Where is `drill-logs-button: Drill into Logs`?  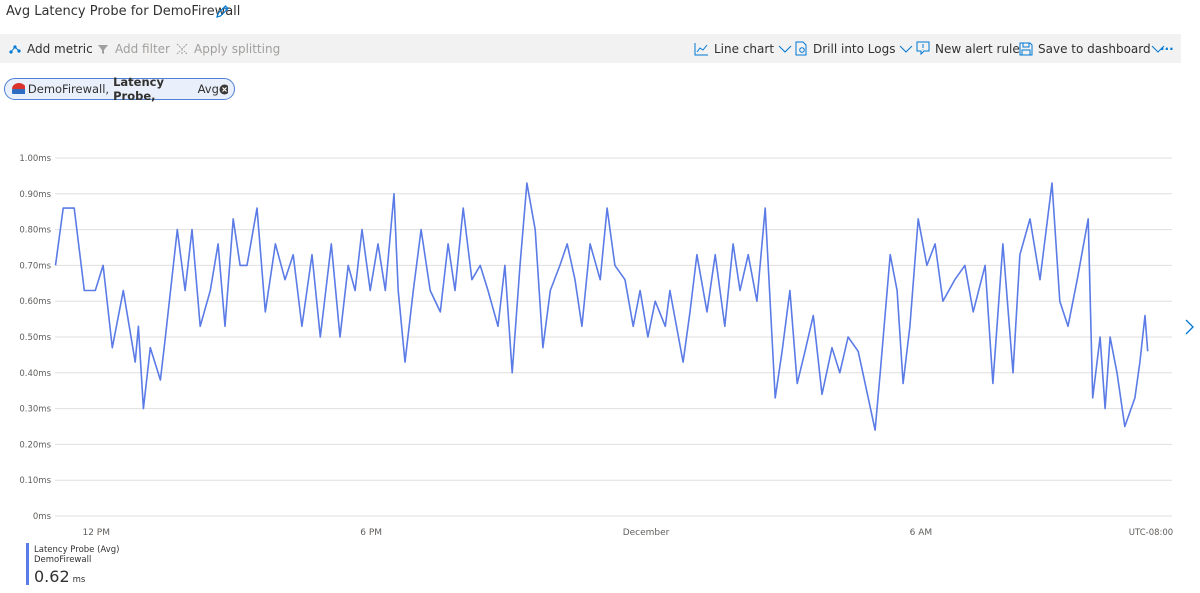 drill-logs-button: Drill into Logs is located at coordinates (856, 48).